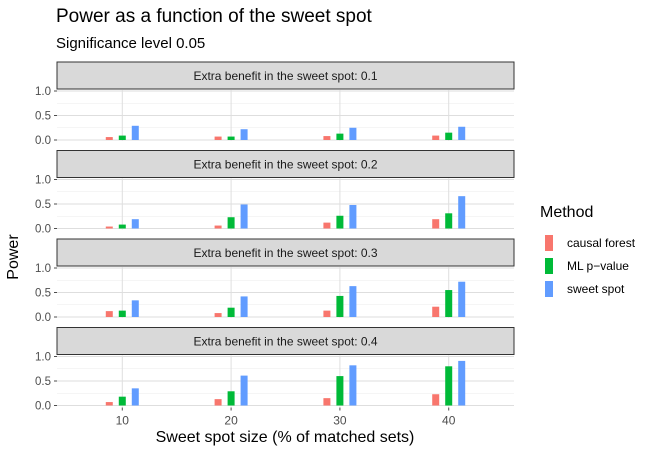 The width and height of the screenshot is (664, 457). Describe the element at coordinates (596, 288) in the screenshot. I see `legend-label-sweet-spot: sweet spot` at that location.